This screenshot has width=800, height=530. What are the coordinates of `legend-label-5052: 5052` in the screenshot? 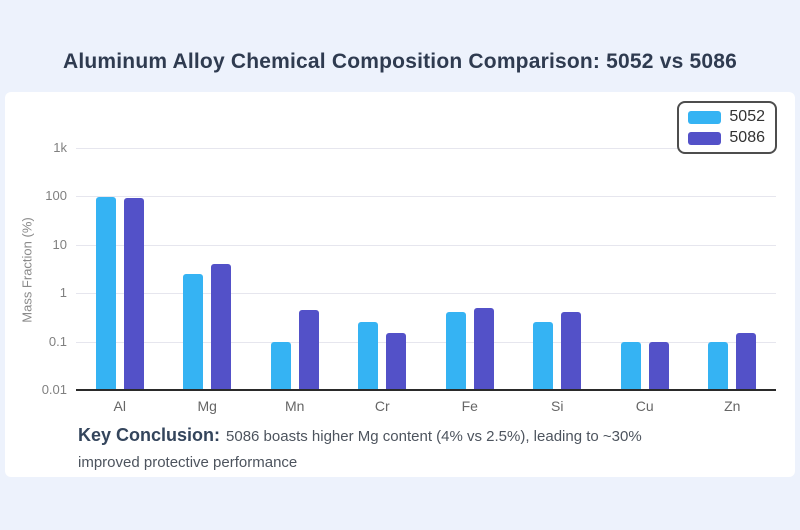 It's located at (747, 116).